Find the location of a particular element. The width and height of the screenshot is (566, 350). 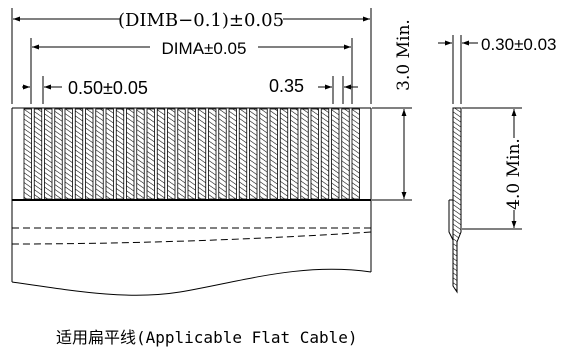

caption: 适用扁平线(Applicable Flat Cable) is located at coordinates (207, 337).